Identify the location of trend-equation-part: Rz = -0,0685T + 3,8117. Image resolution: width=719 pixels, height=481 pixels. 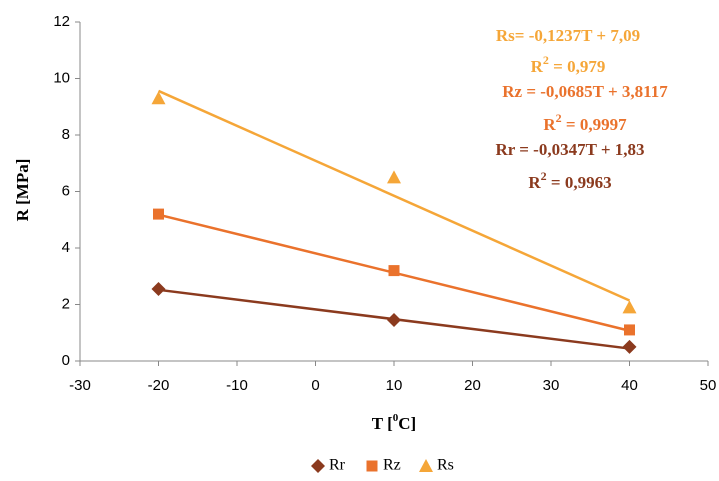
(585, 91).